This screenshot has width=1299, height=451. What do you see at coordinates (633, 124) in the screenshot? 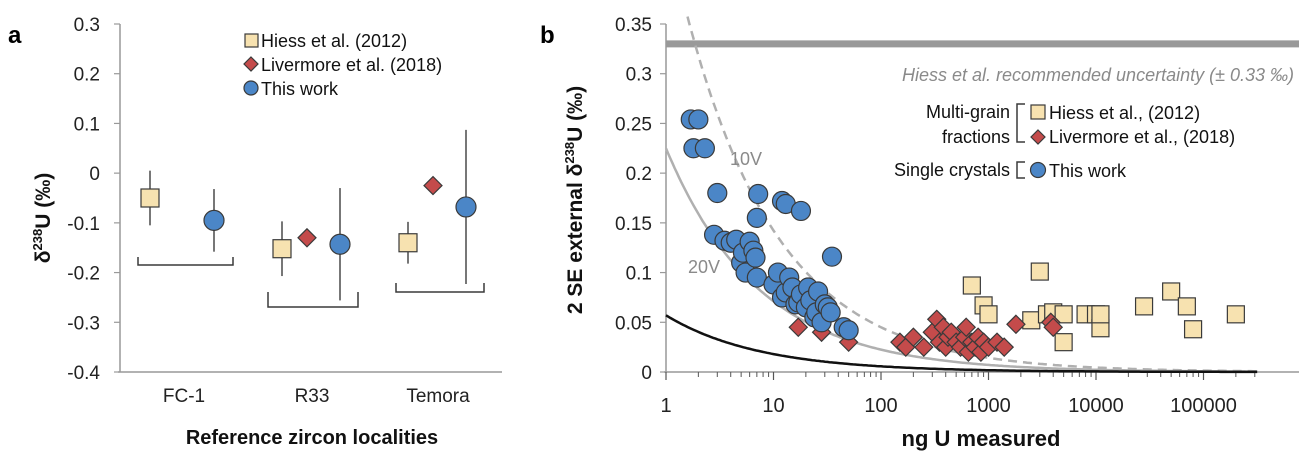
I see `y-tick-label: 0.25` at bounding box center [633, 124].